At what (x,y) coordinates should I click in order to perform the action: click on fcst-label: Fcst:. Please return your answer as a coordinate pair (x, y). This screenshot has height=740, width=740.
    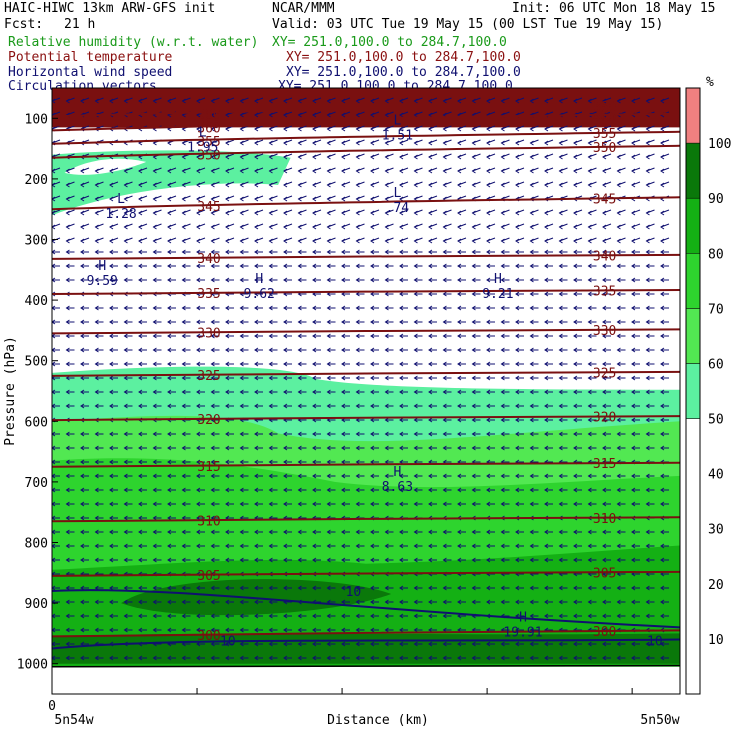
    Looking at the image, I should click on (24, 24).